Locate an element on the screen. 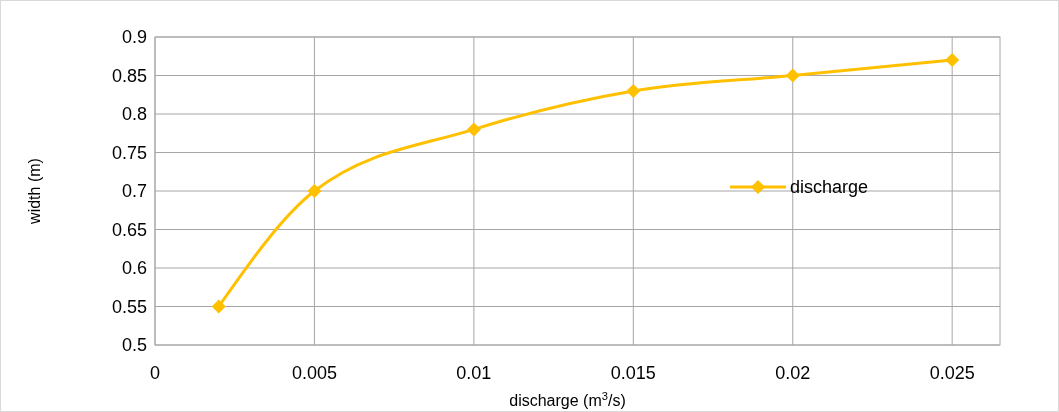 The height and width of the screenshot is (412, 1059). y-tick-label: 0.9 is located at coordinates (134, 37).